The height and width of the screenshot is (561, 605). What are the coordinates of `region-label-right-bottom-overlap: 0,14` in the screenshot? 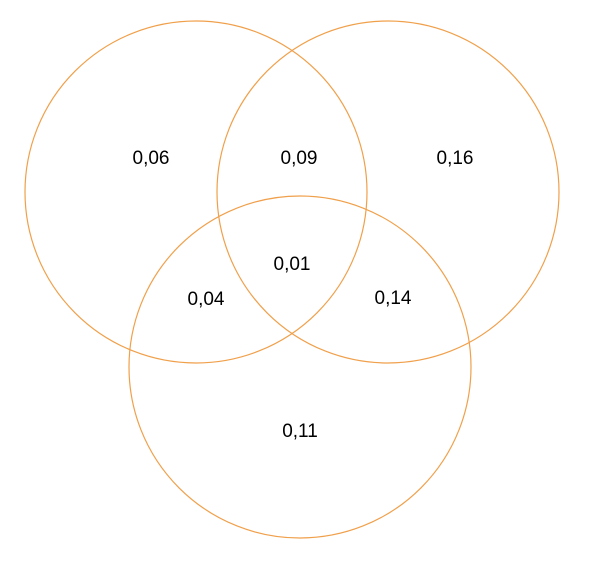 It's located at (393, 298).